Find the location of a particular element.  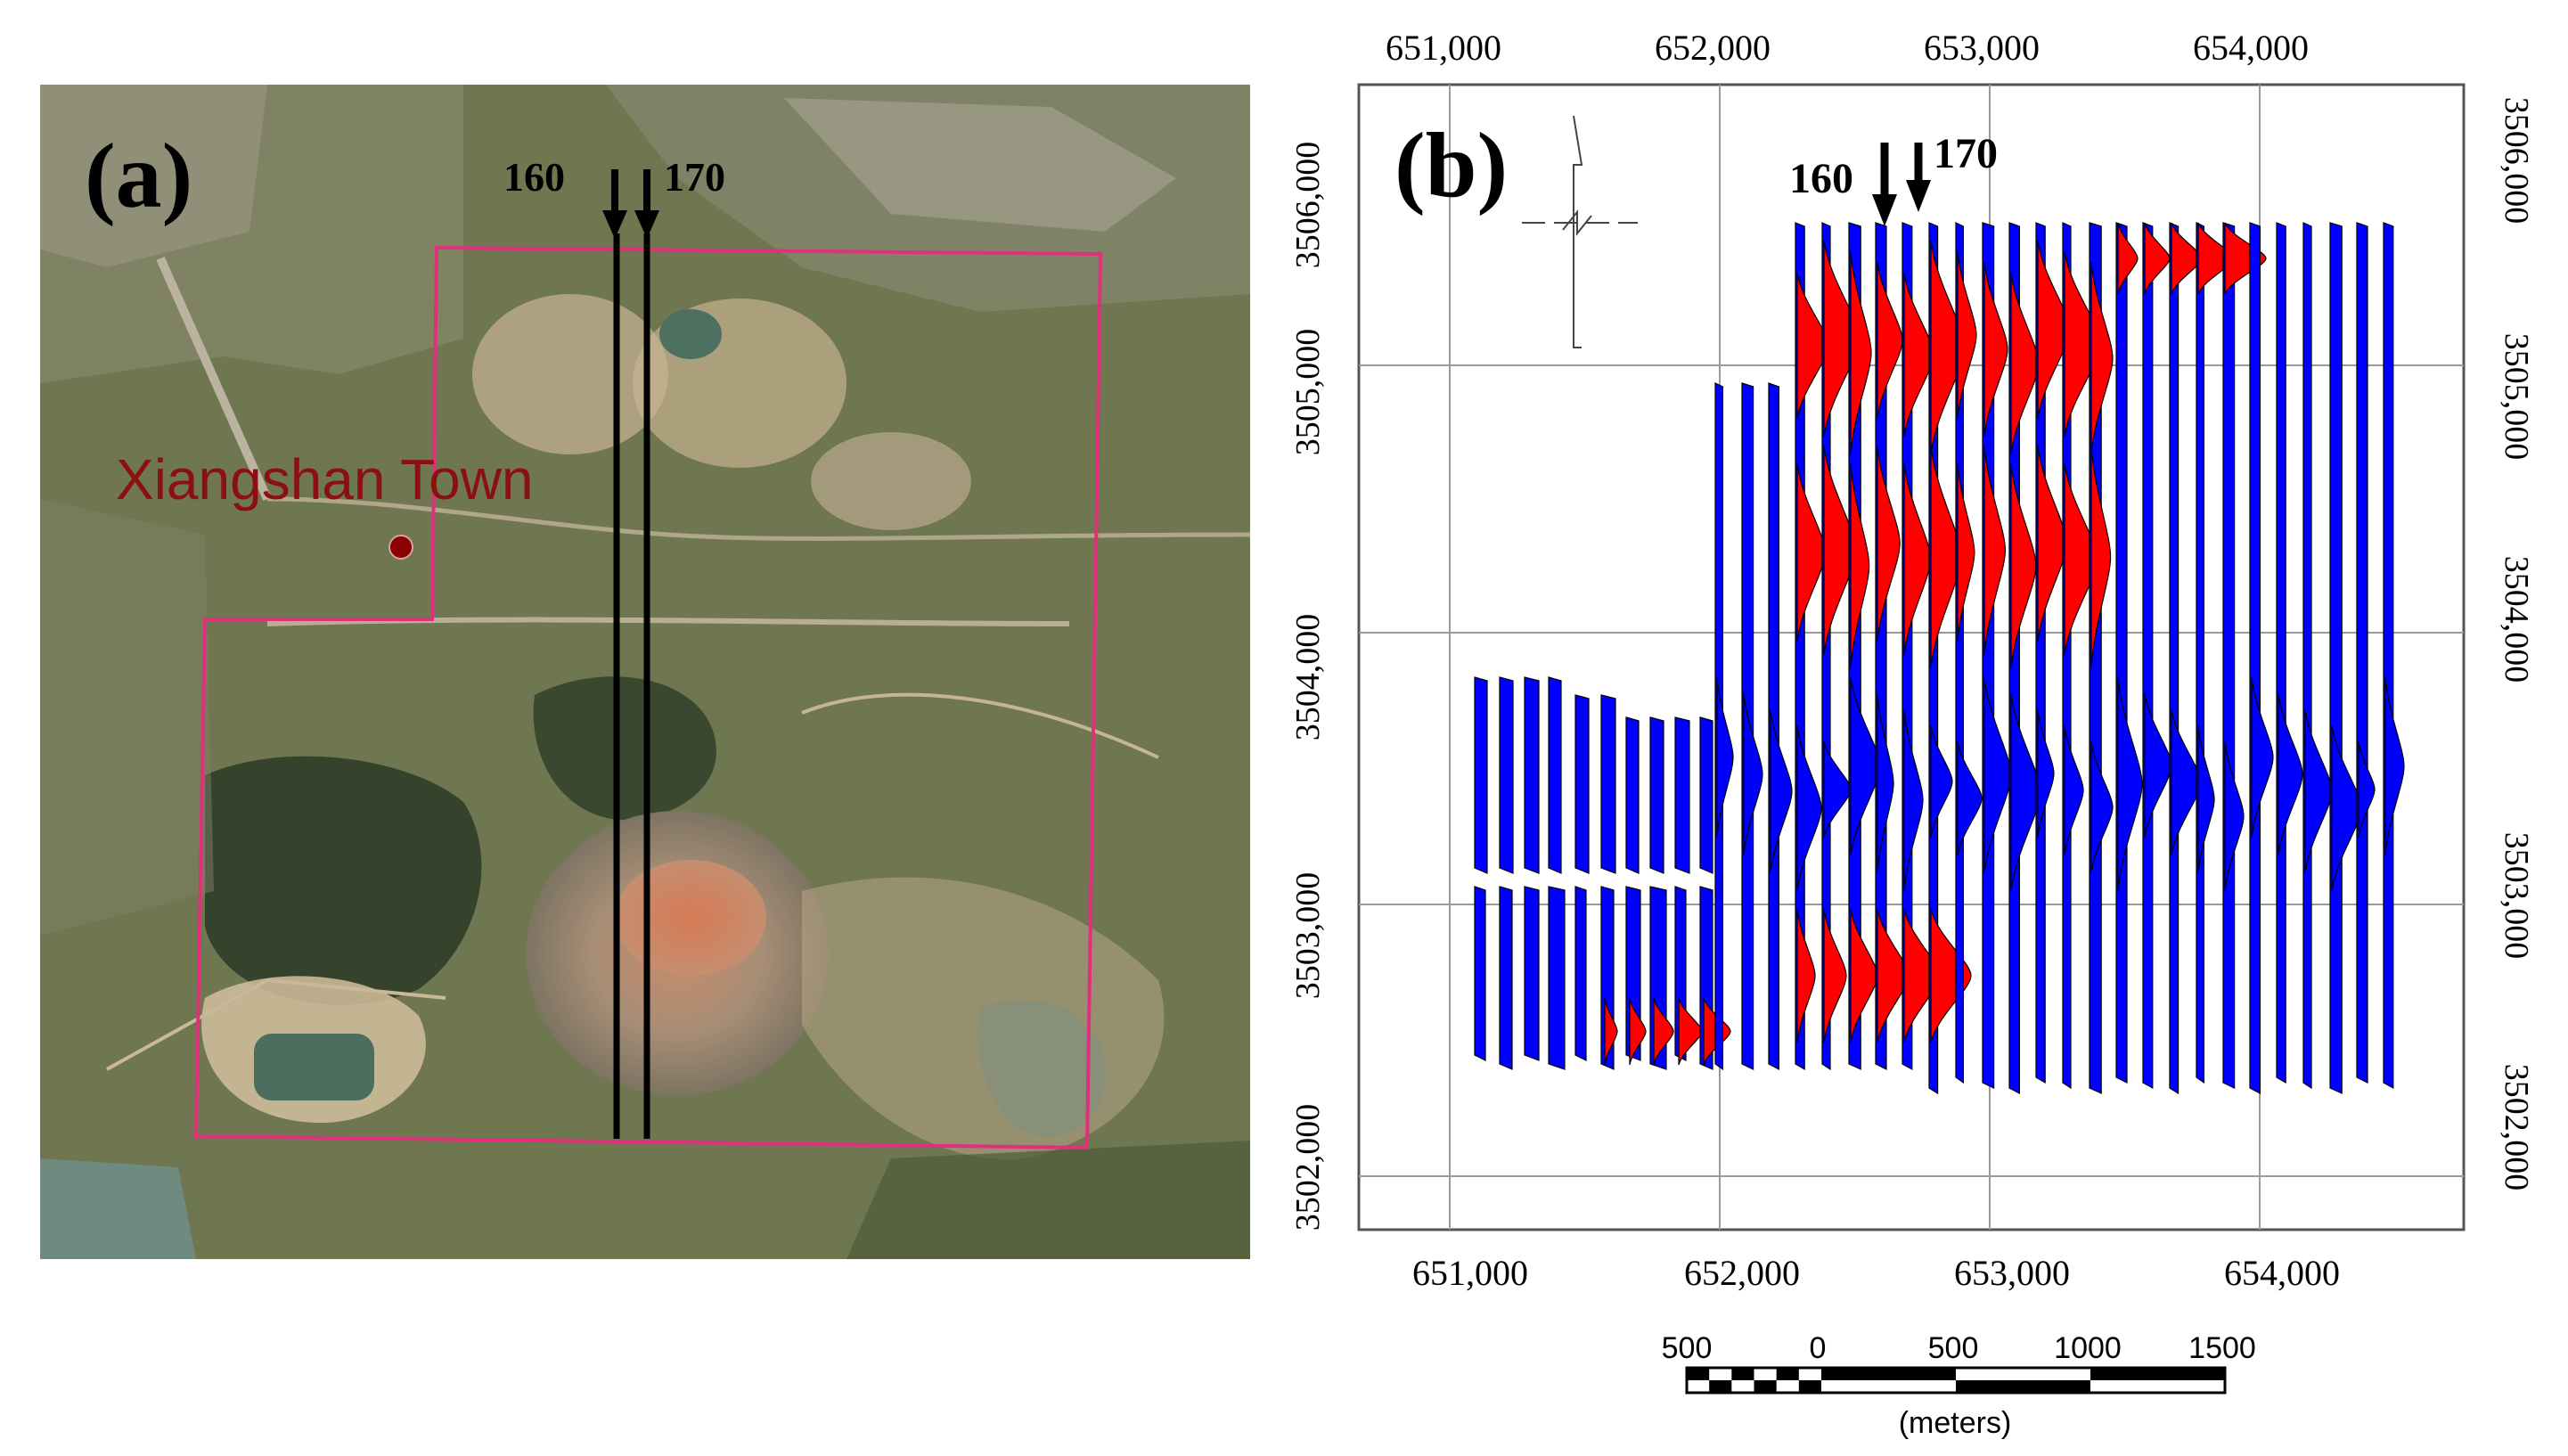

scale-label-0: 0 is located at coordinates (1819, 1348).